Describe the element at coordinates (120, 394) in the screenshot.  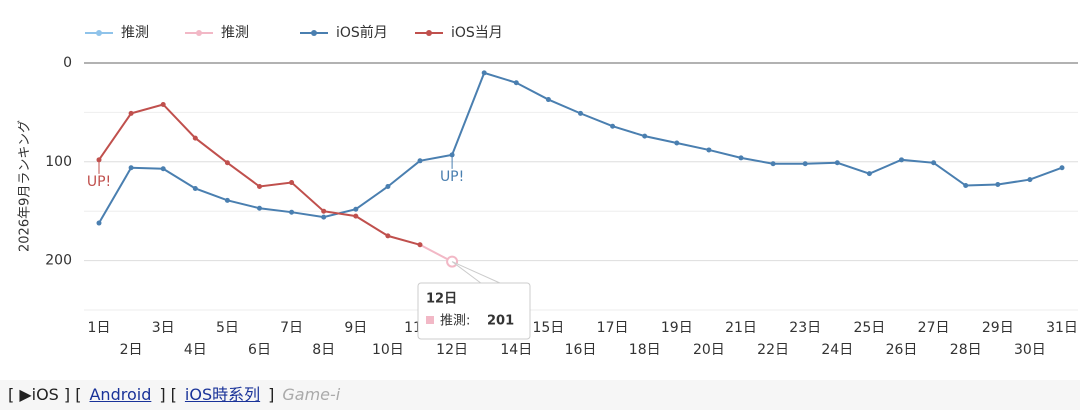
I see `nav-link: Android` at that location.